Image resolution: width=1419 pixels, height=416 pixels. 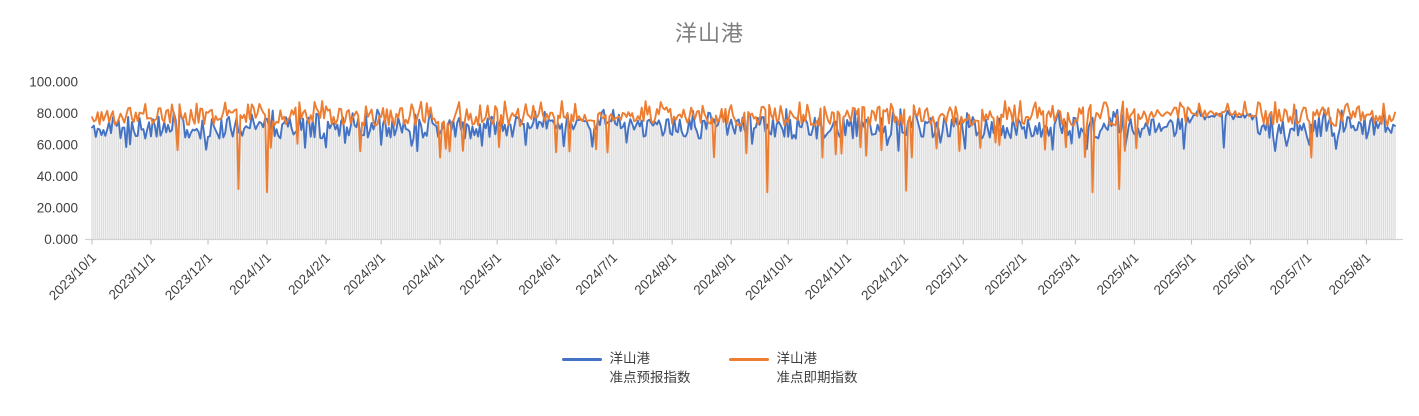 What do you see at coordinates (626, 368) in the screenshot?
I see `legend-item-forecast-index: 洋山港 准点预报指数` at bounding box center [626, 368].